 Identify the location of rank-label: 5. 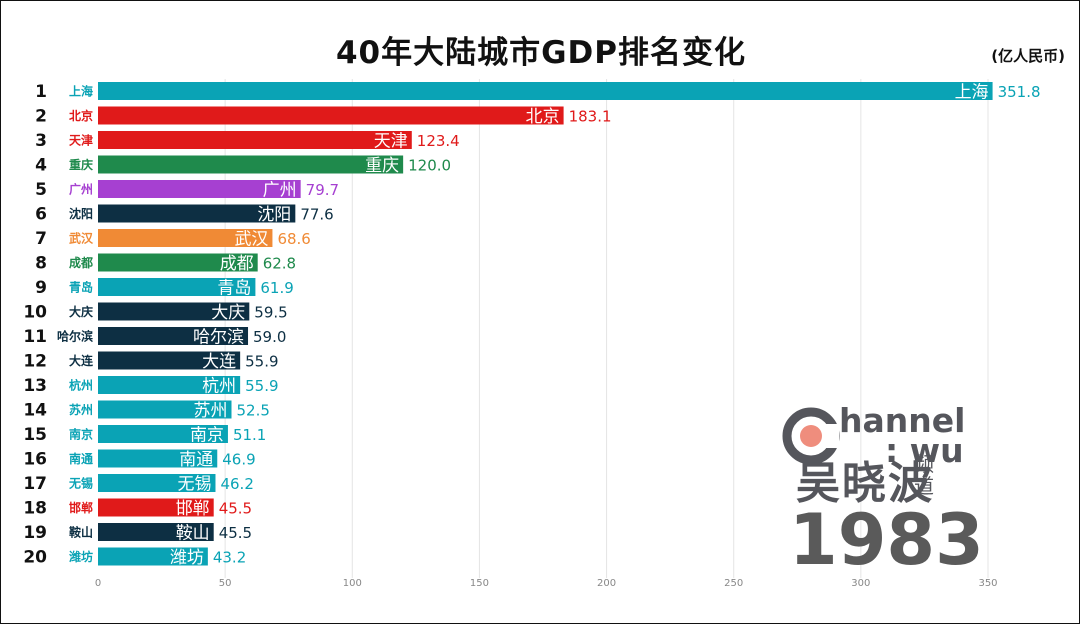
(41, 190).